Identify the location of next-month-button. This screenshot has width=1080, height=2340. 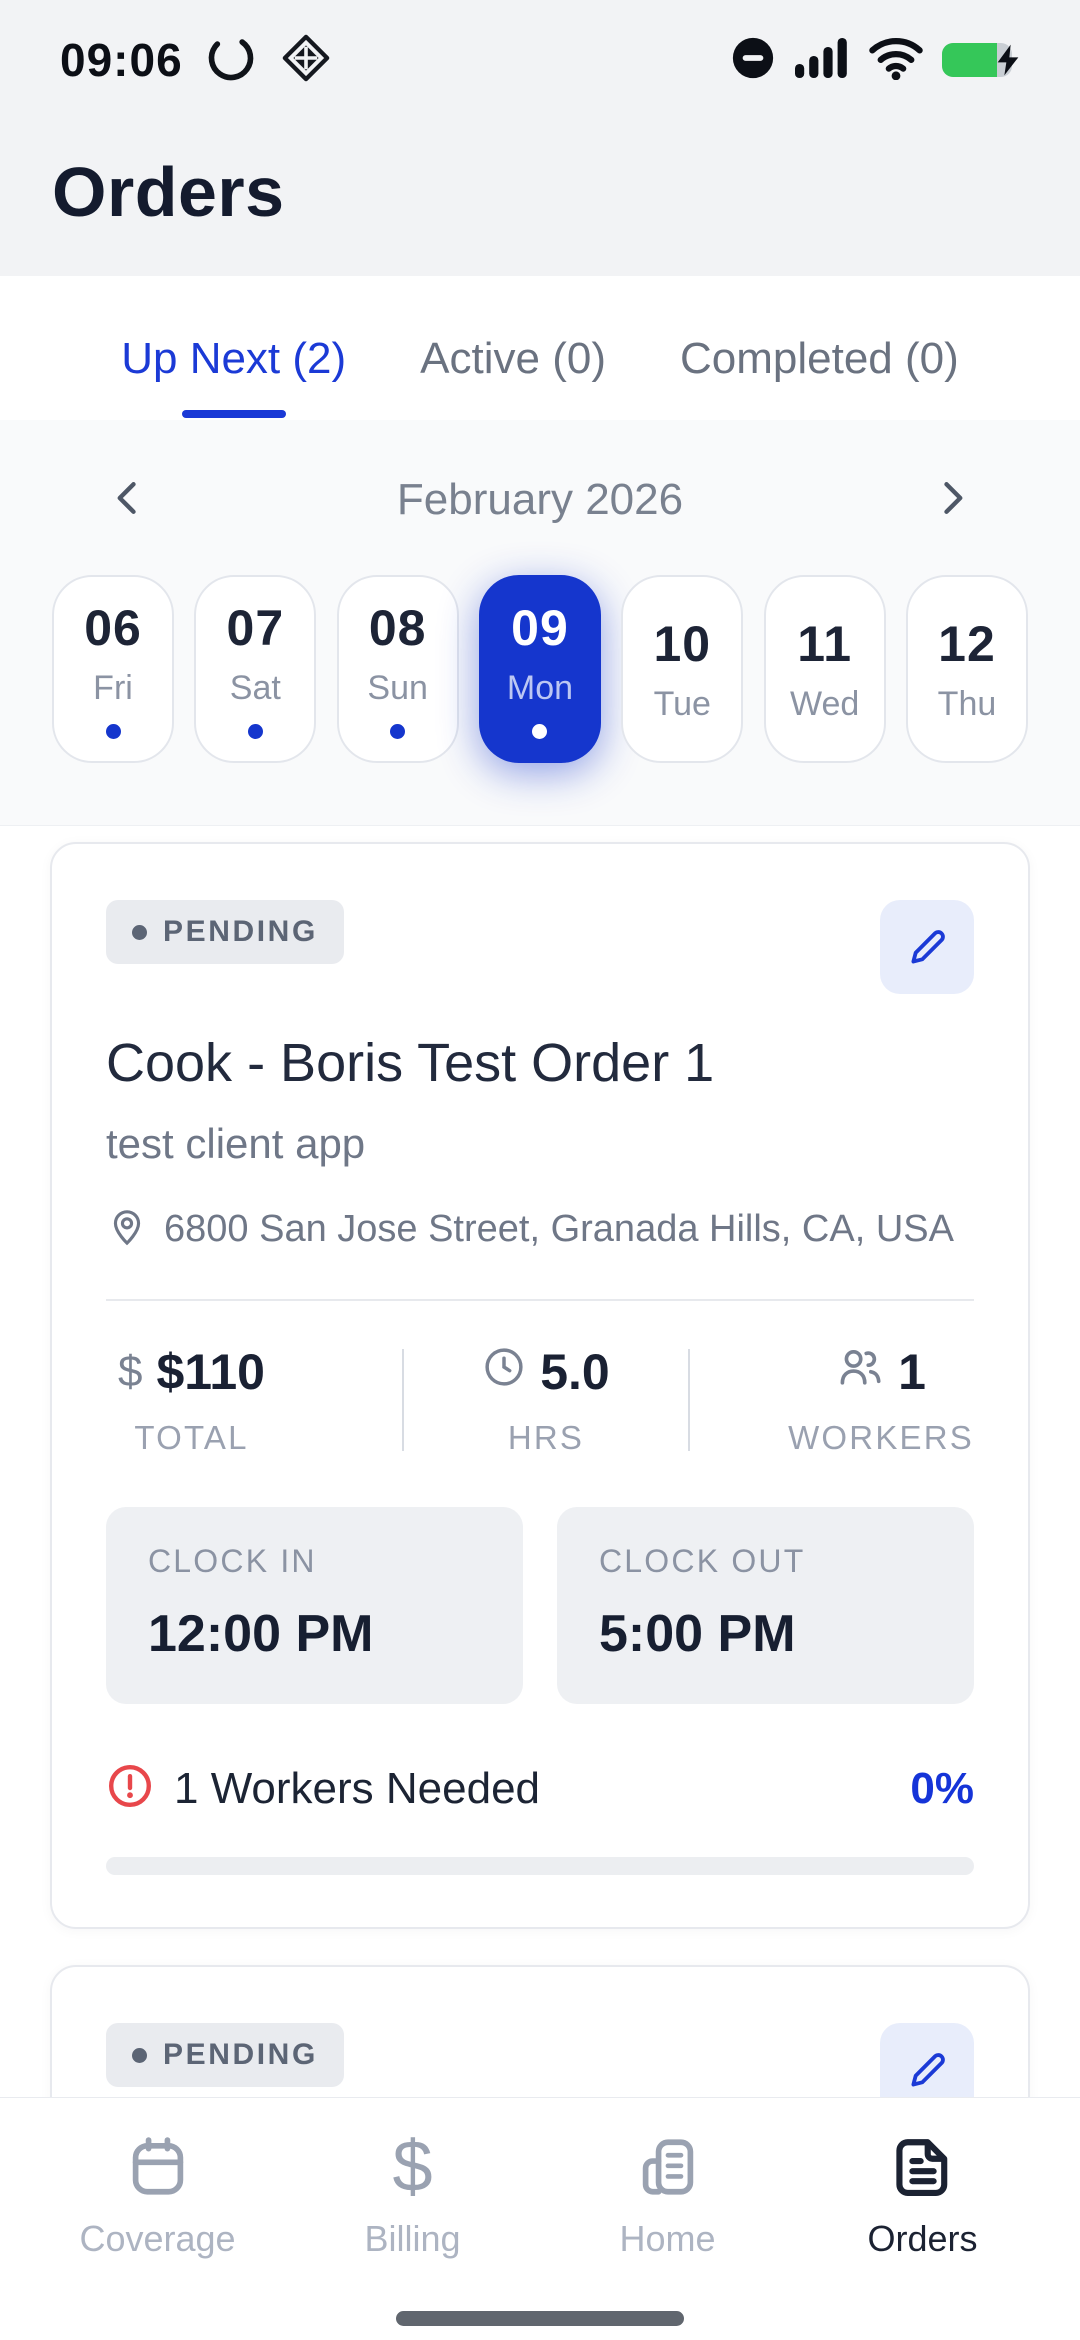
(952, 499).